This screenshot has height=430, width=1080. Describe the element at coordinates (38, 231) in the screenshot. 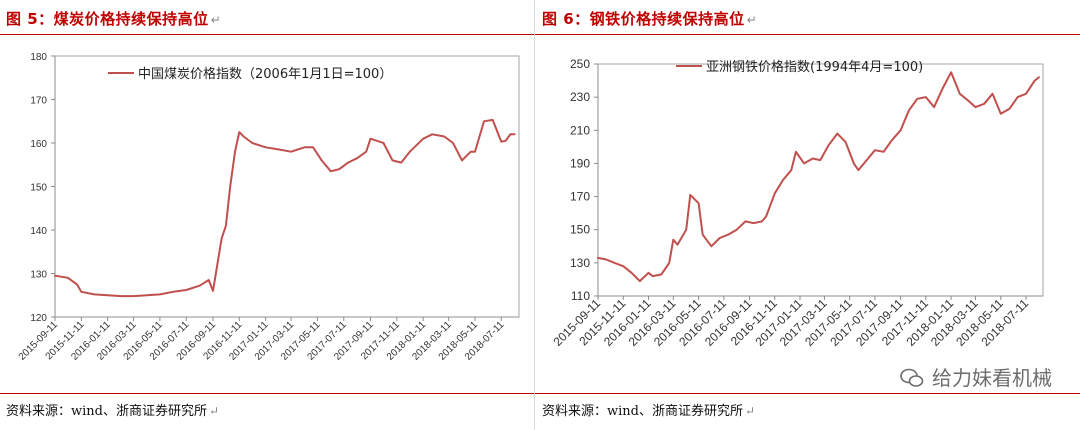

I see `y-tick-label: 140` at that location.